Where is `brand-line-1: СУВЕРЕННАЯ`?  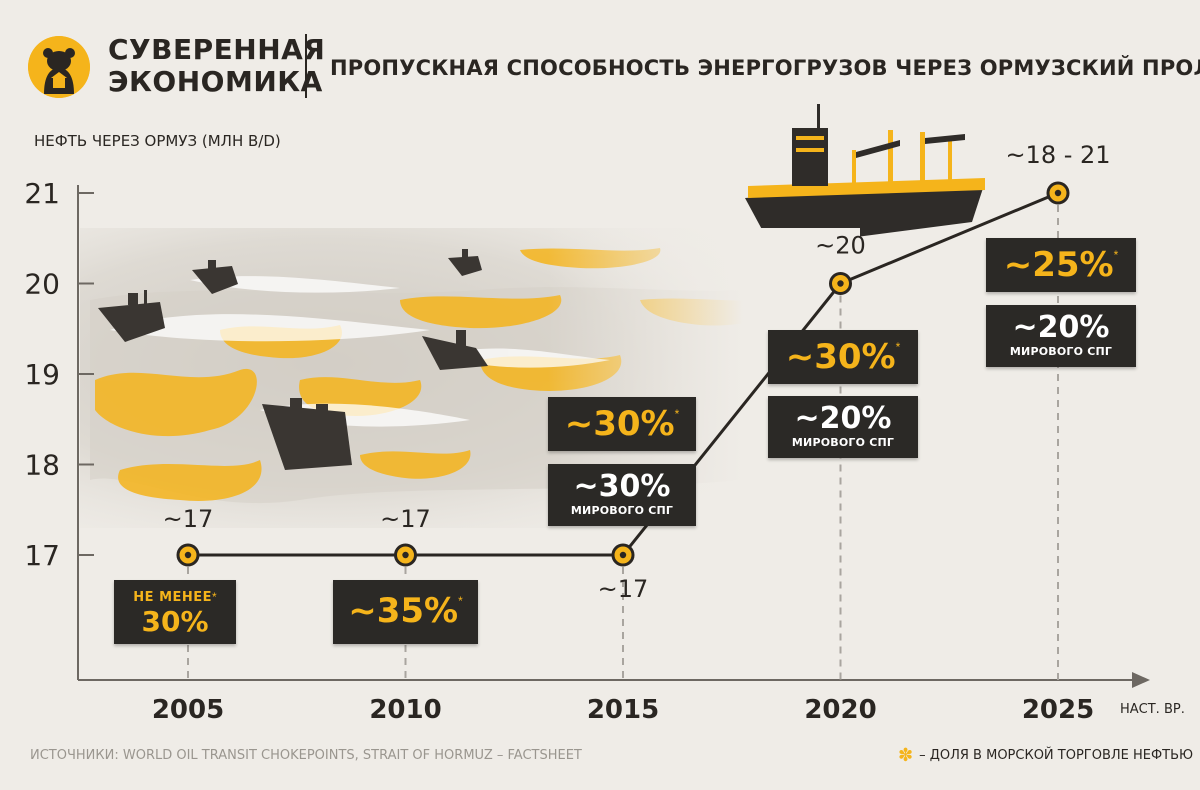 brand-line-1: СУВЕРЕННАЯ is located at coordinates (217, 49).